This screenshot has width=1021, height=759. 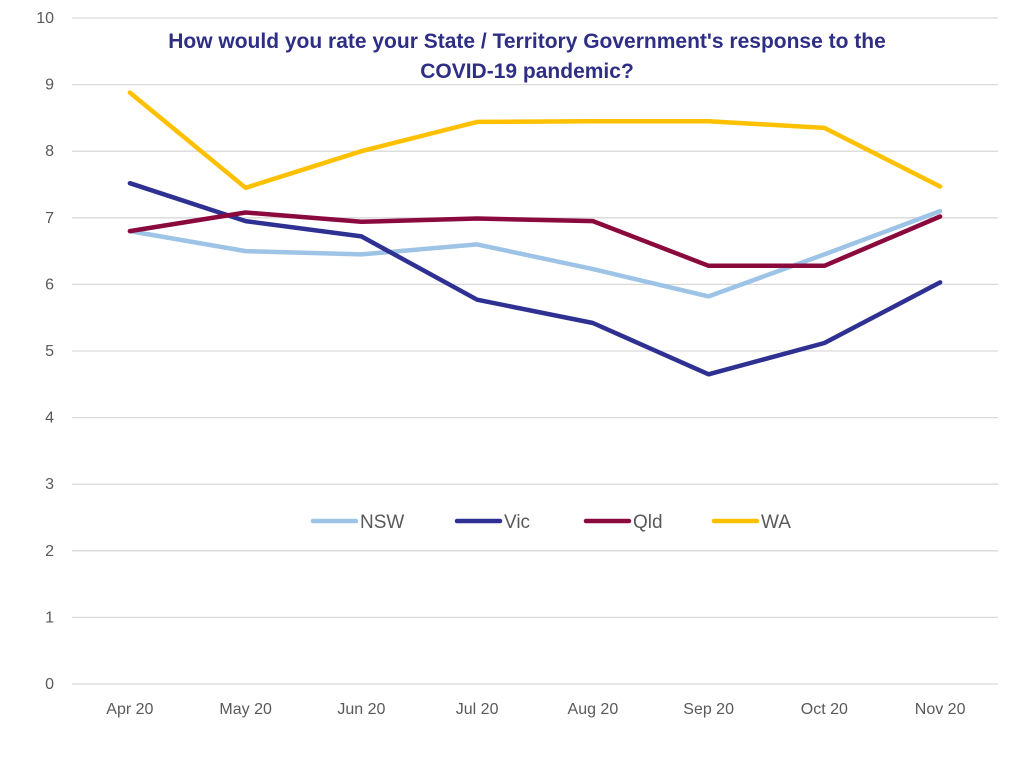 What do you see at coordinates (708, 709) in the screenshot?
I see `x-tick-label: Sep 20` at bounding box center [708, 709].